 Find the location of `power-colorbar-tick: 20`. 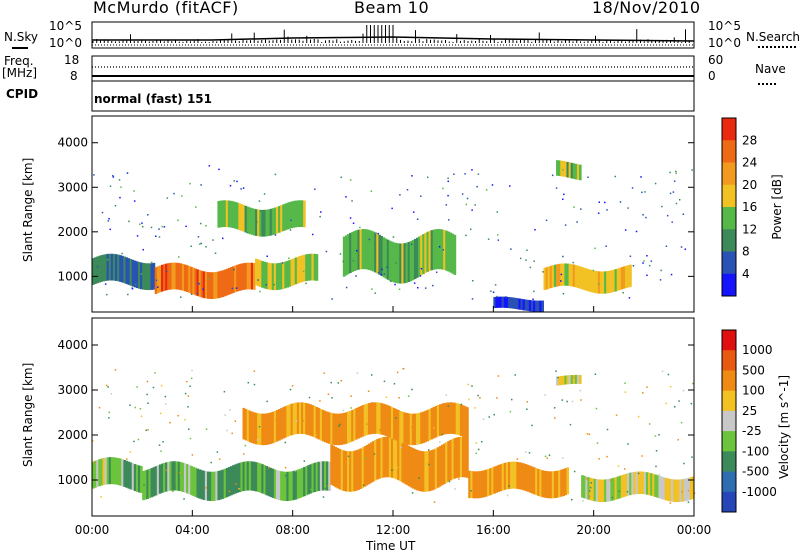

power-colorbar-tick: 20 is located at coordinates (749, 185).